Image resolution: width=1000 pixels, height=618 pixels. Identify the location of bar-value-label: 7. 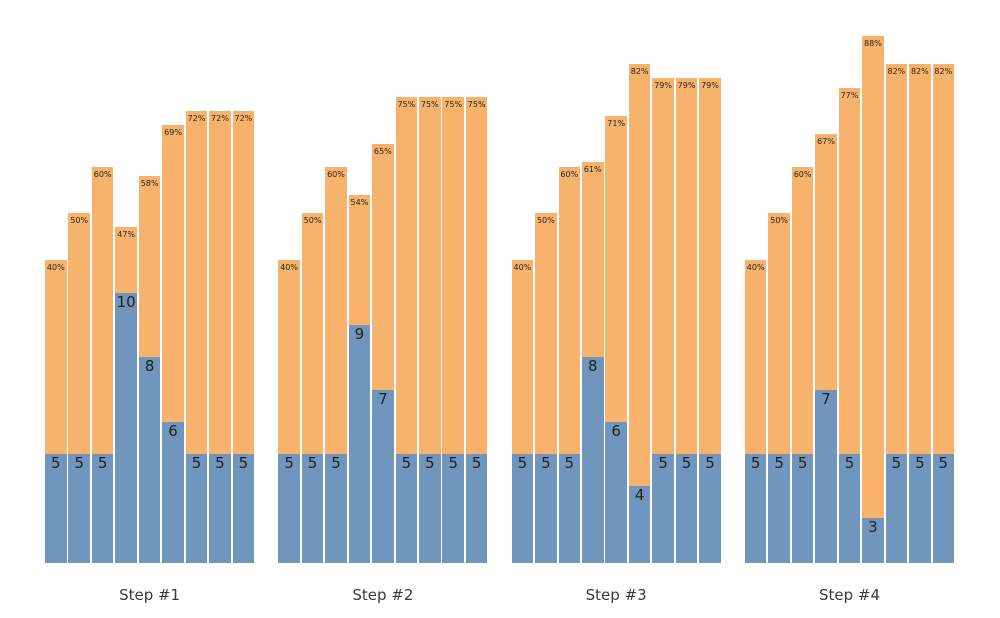
(826, 398).